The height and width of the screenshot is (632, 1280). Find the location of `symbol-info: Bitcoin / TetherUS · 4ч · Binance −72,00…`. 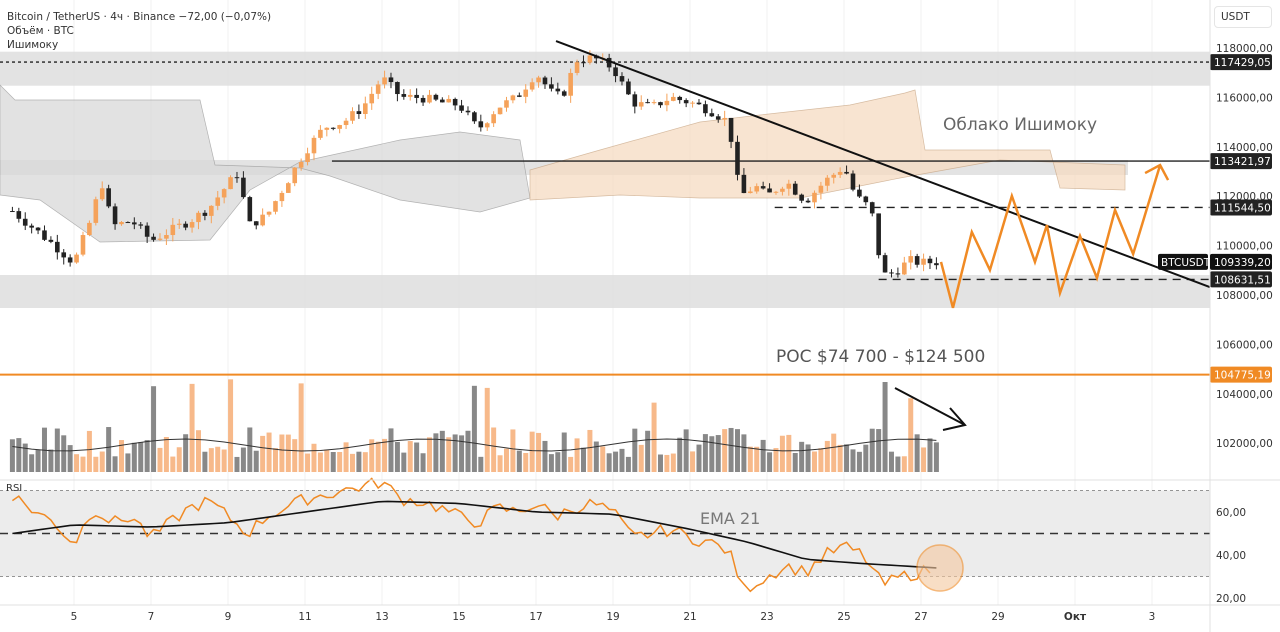

symbol-info: Bitcoin / TetherUS · 4ч · Binance −72,00… is located at coordinates (139, 17).